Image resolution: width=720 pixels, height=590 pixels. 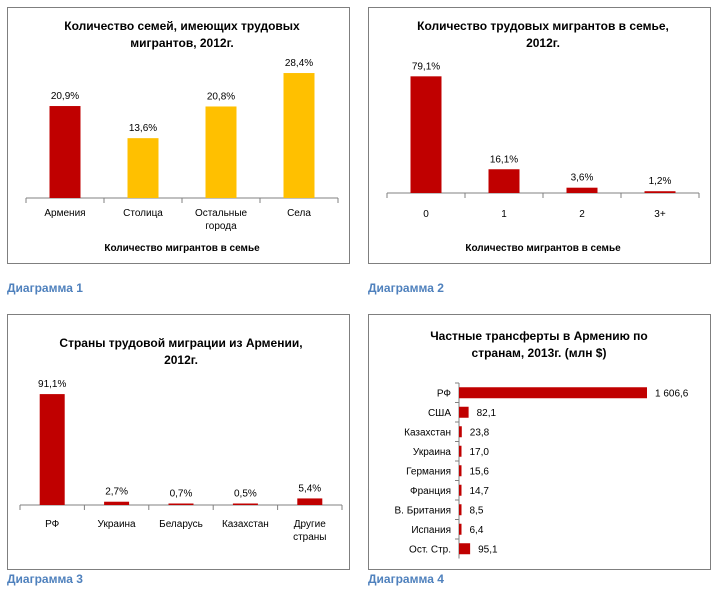 I want to click on chart-4-category-label: Германия, so click(x=428, y=471).